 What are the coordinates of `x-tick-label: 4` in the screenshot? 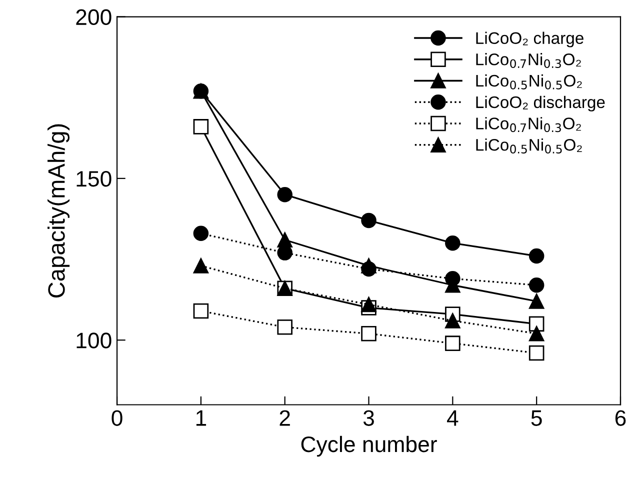 It's located at (452, 418).